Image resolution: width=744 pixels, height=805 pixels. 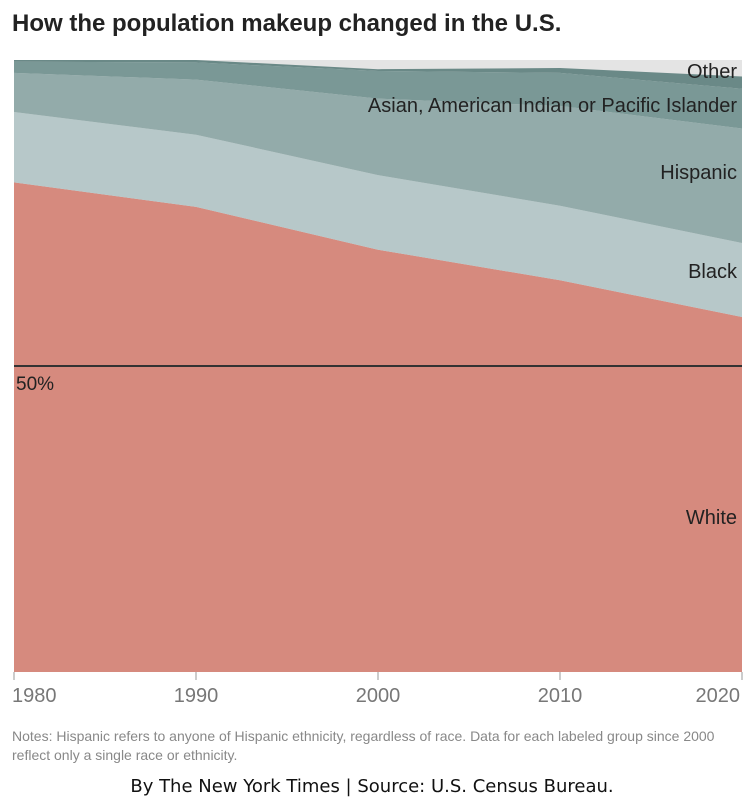 What do you see at coordinates (711, 518) in the screenshot?
I see `series-label-white: White` at bounding box center [711, 518].